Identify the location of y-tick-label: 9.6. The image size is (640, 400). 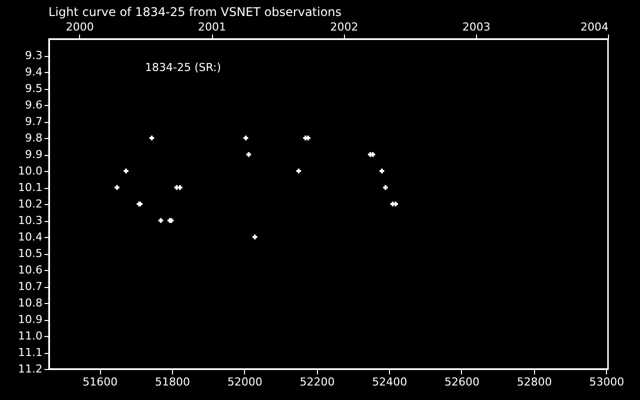
(33, 105).